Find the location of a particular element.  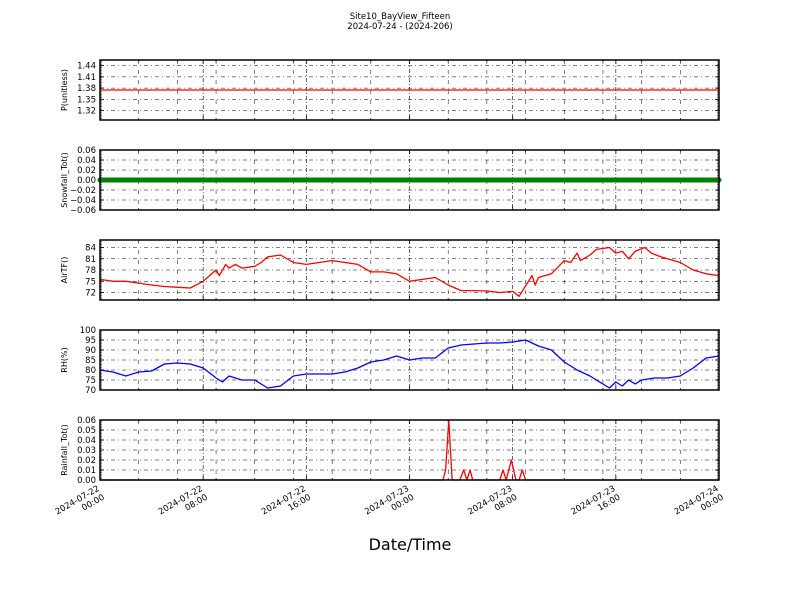

y-axis-label: Rainfall_Tot() is located at coordinates (64, 450).